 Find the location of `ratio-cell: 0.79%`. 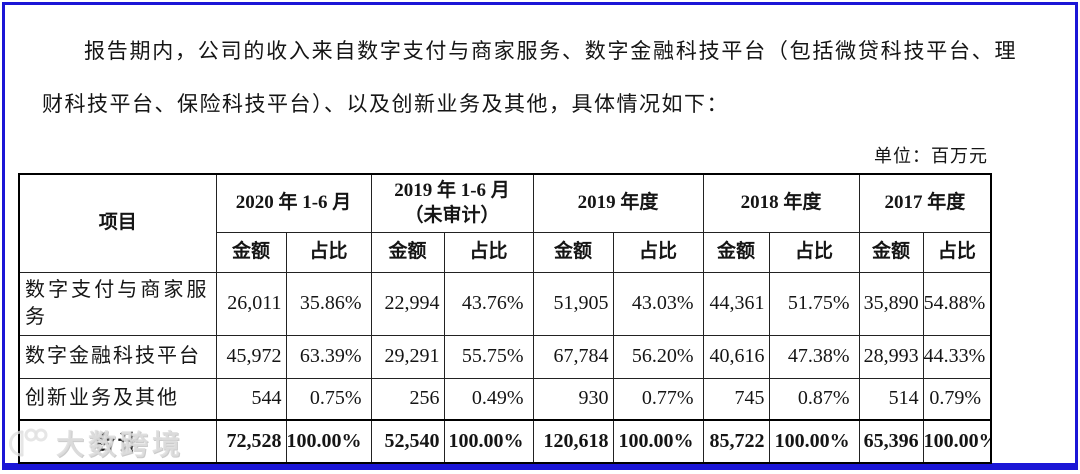

ratio-cell: 0.79% is located at coordinates (957, 399).